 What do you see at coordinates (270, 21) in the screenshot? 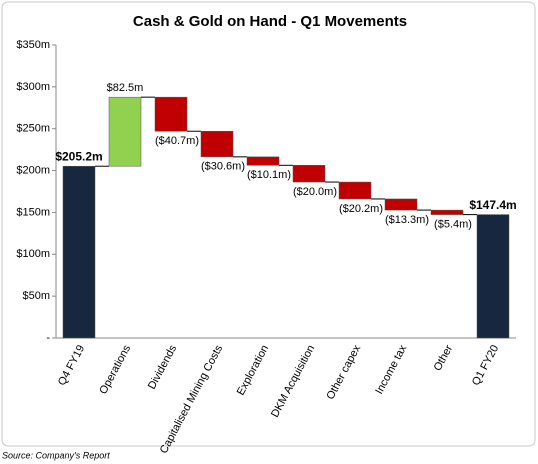
I see `chart-title: Cash & Gold on Hand - Q1 Movements` at bounding box center [270, 21].